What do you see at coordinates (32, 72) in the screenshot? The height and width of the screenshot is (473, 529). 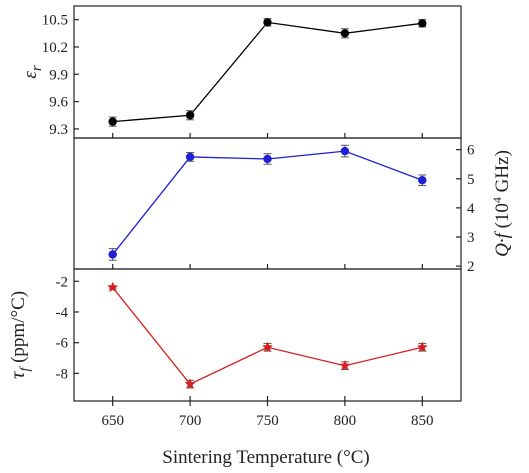 I see `y-axis-title-er: εr` at bounding box center [32, 72].